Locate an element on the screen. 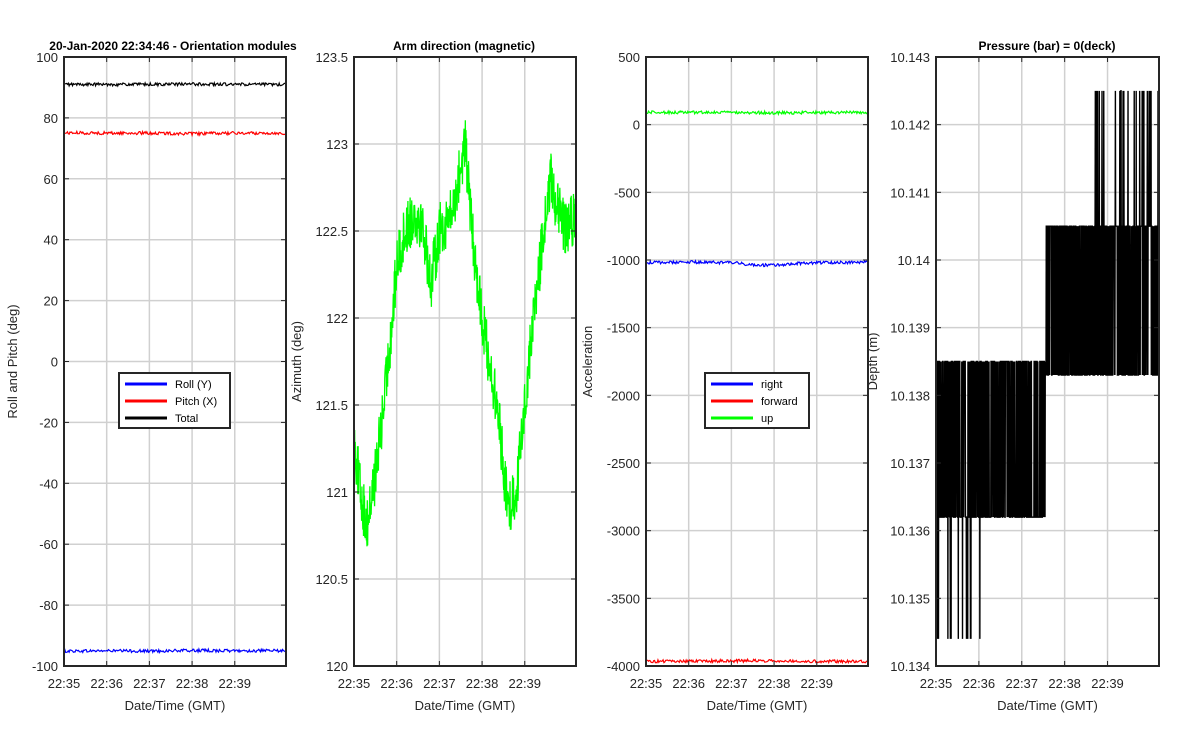 This screenshot has width=1200, height=750. y-tick-label: 100 is located at coordinates (47, 57).